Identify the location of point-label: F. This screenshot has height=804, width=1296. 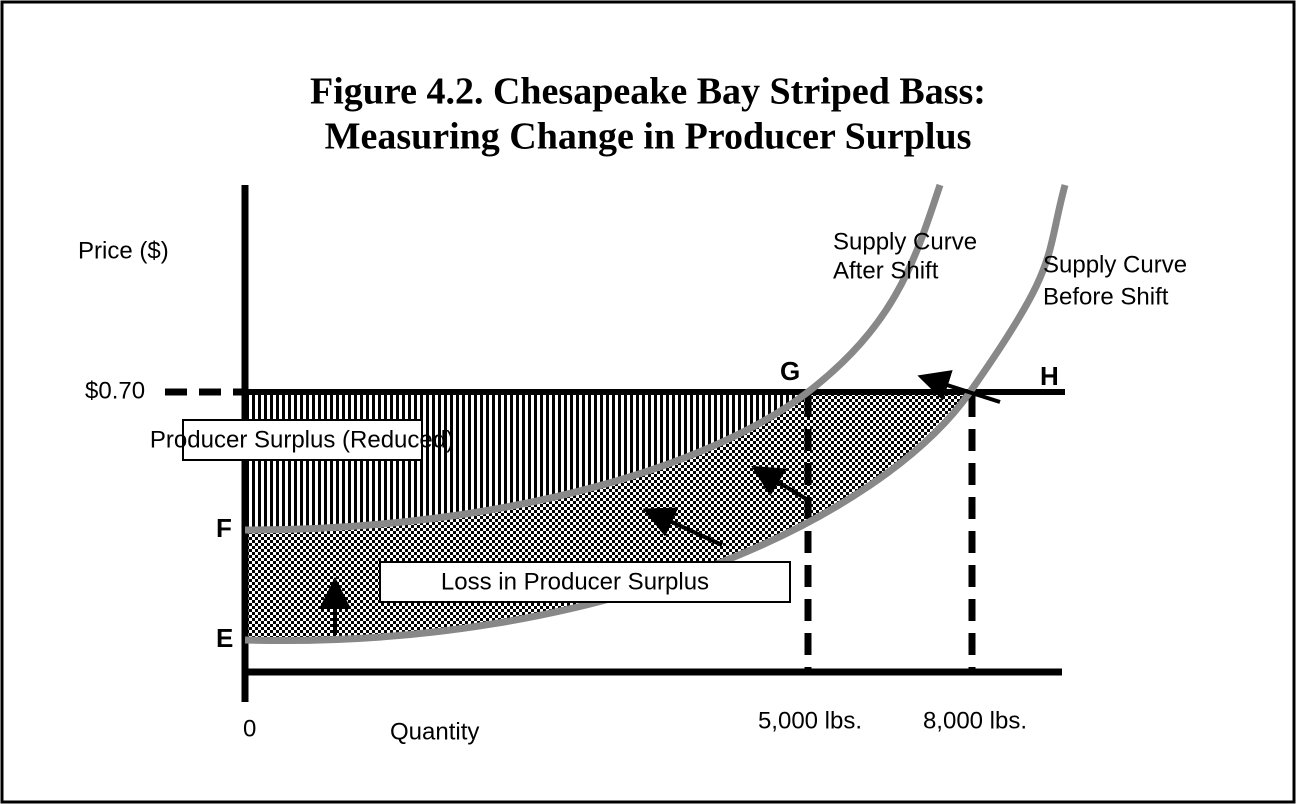
(224, 528).